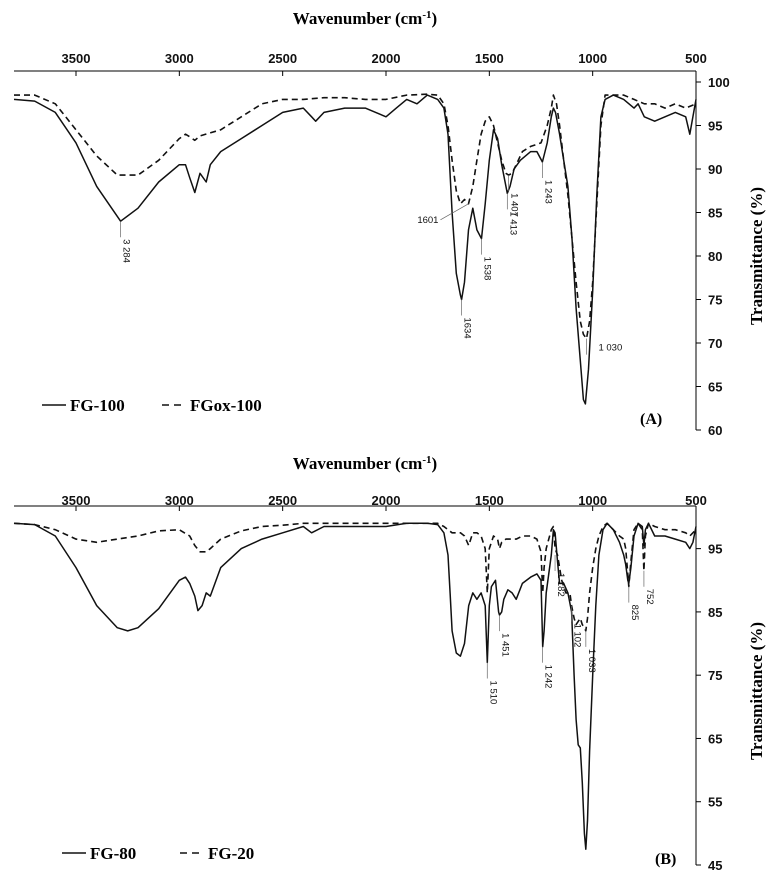  What do you see at coordinates (577, 636) in the screenshot?
I see `annotation-label: 1 102` at bounding box center [577, 636].